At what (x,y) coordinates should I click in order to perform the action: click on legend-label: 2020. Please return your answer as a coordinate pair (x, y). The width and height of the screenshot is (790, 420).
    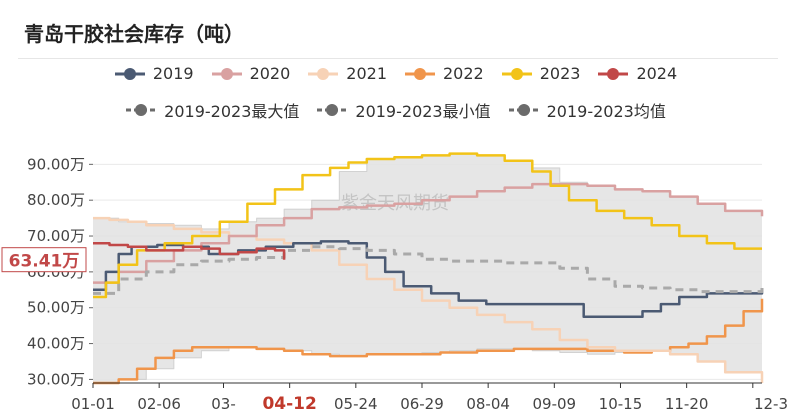
    Looking at the image, I should click on (270, 73).